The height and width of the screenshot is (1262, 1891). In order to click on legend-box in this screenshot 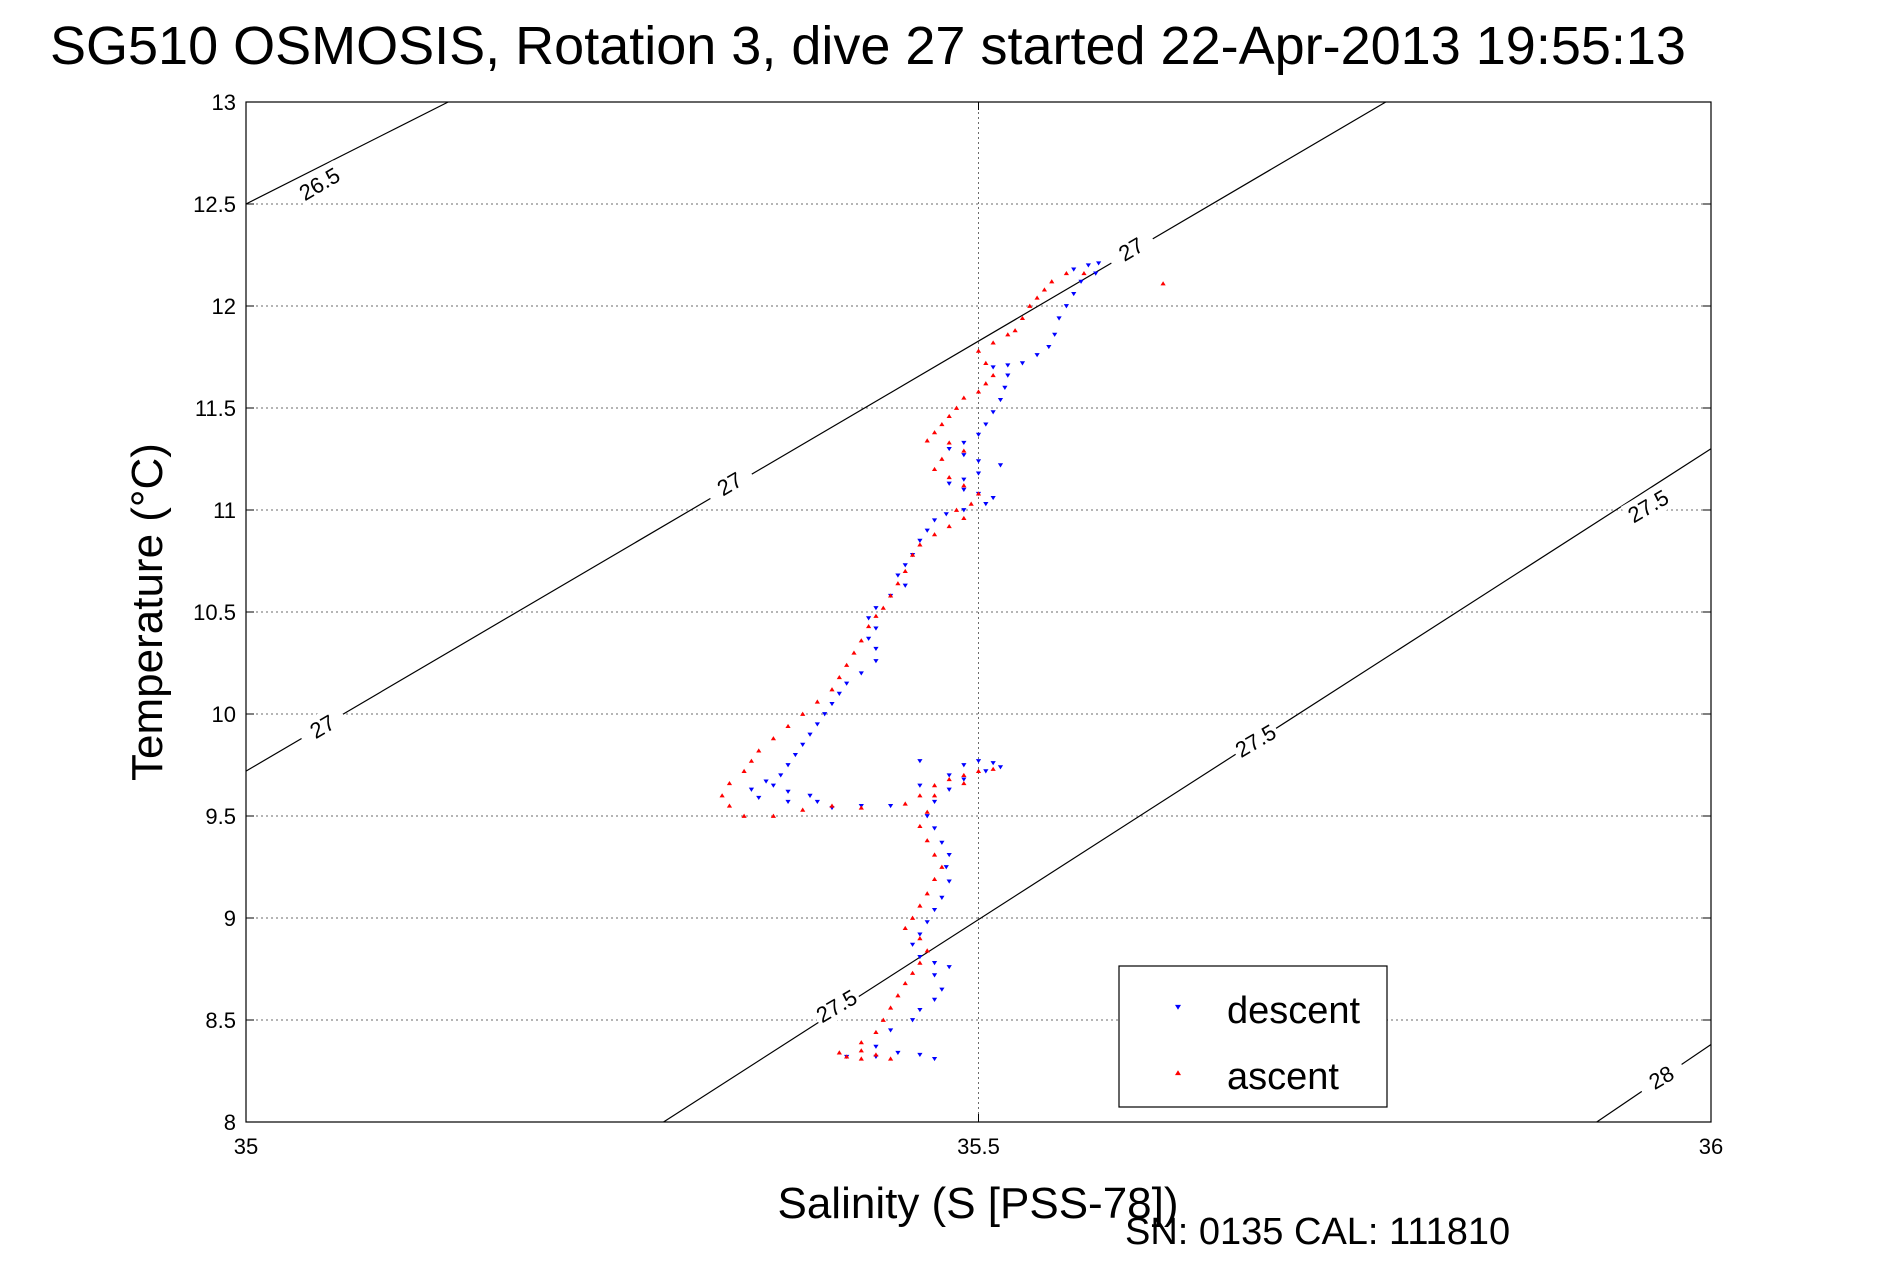, I will do `click(1253, 1036)`.